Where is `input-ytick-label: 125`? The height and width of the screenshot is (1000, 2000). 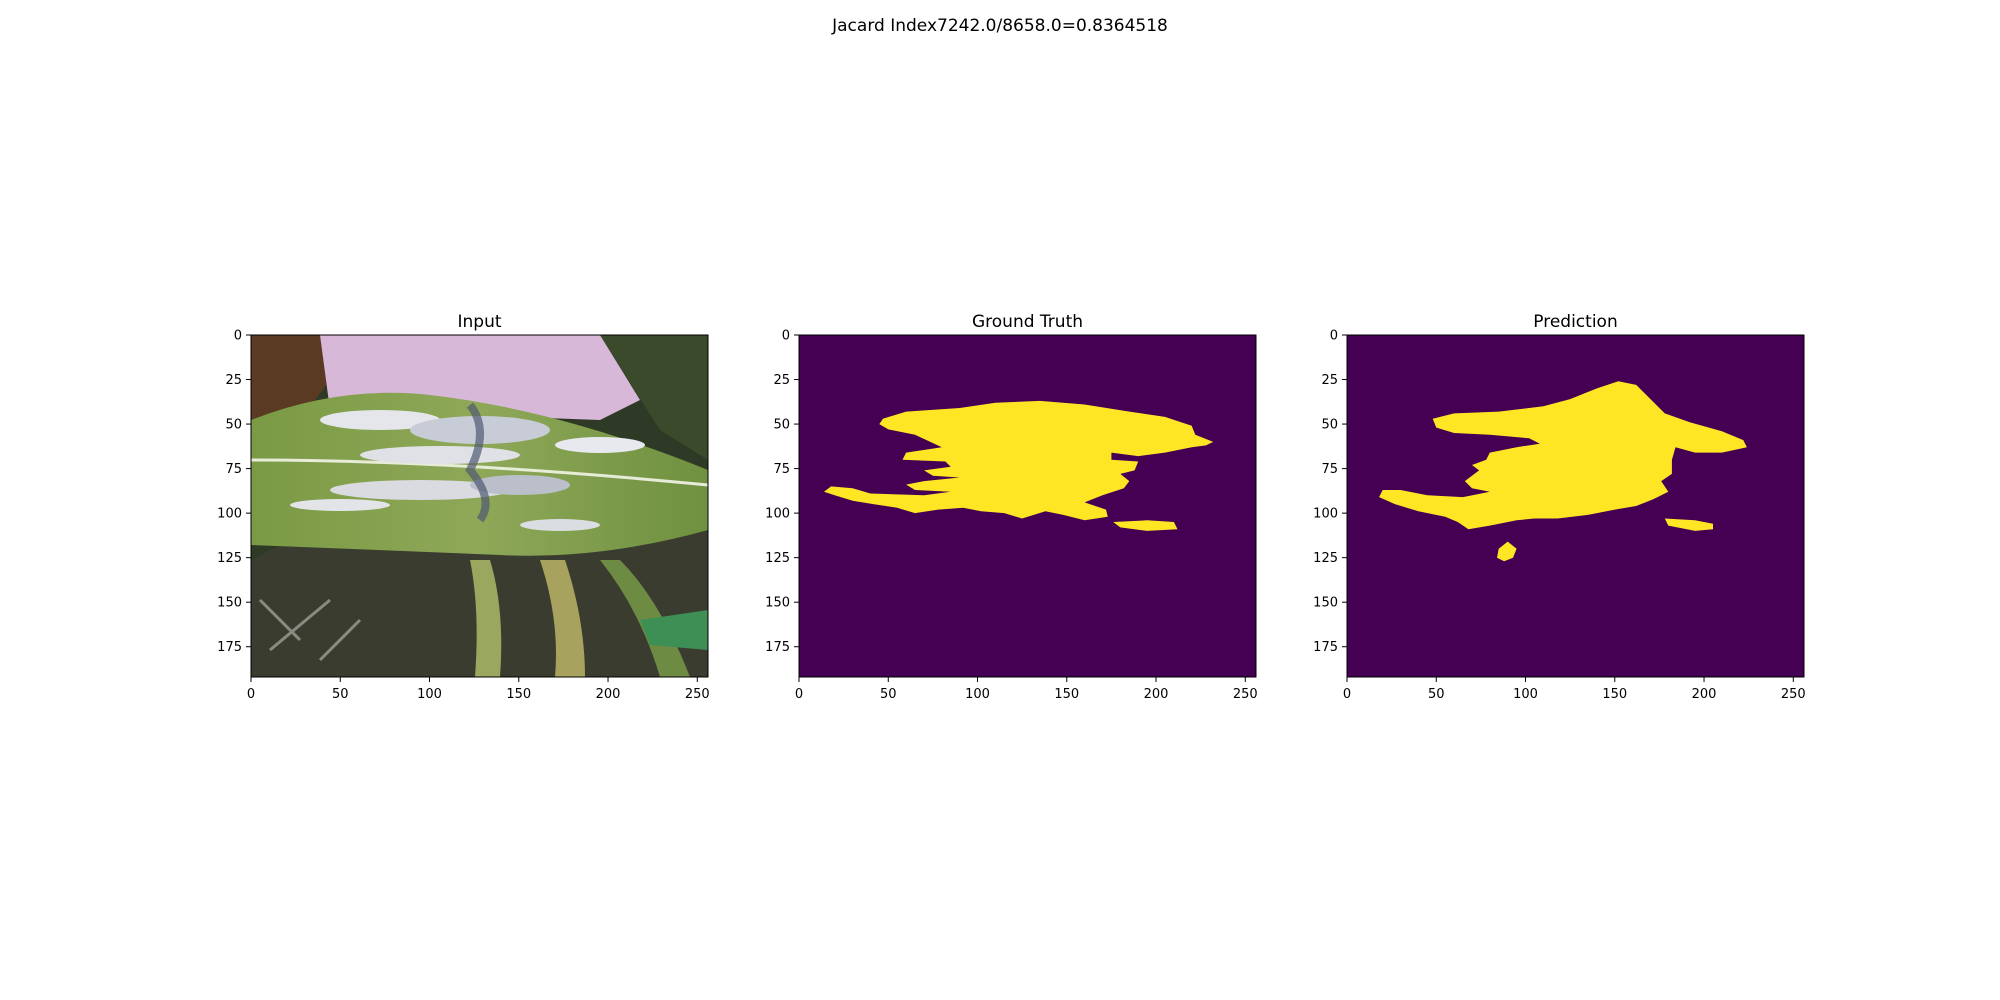
input-ytick-label: 125 is located at coordinates (229, 558).